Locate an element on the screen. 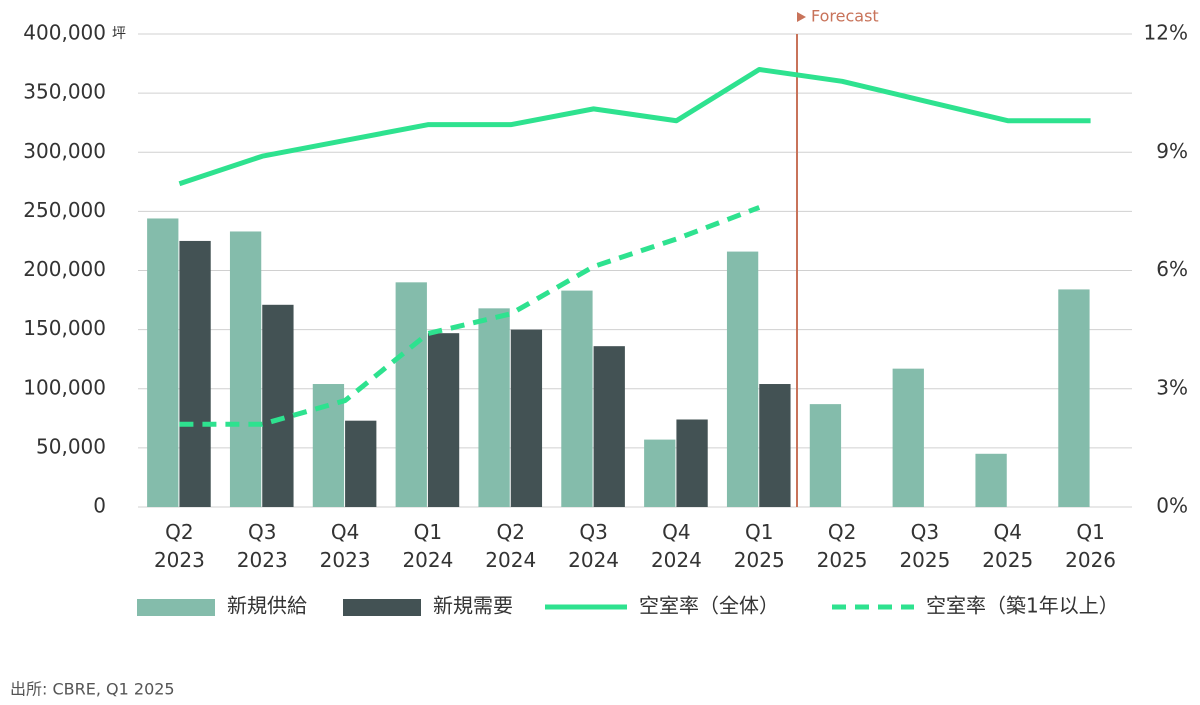  forecast-label: Forecast is located at coordinates (845, 16).